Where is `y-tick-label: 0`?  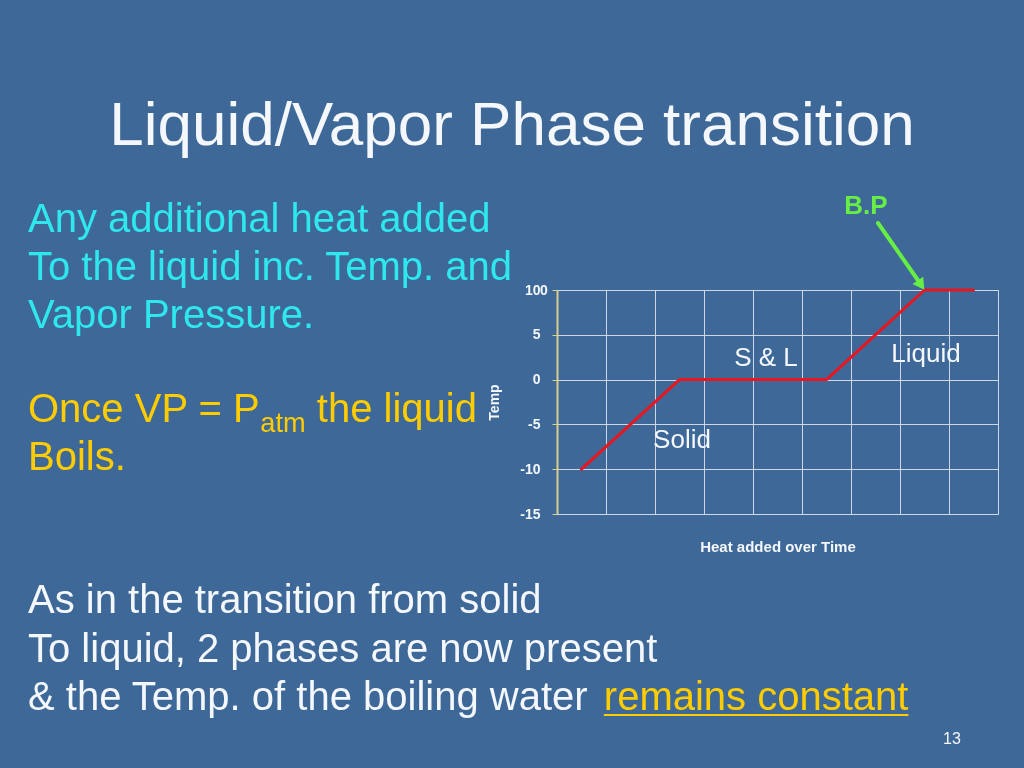
y-tick-label: 0 is located at coordinates (536, 379).